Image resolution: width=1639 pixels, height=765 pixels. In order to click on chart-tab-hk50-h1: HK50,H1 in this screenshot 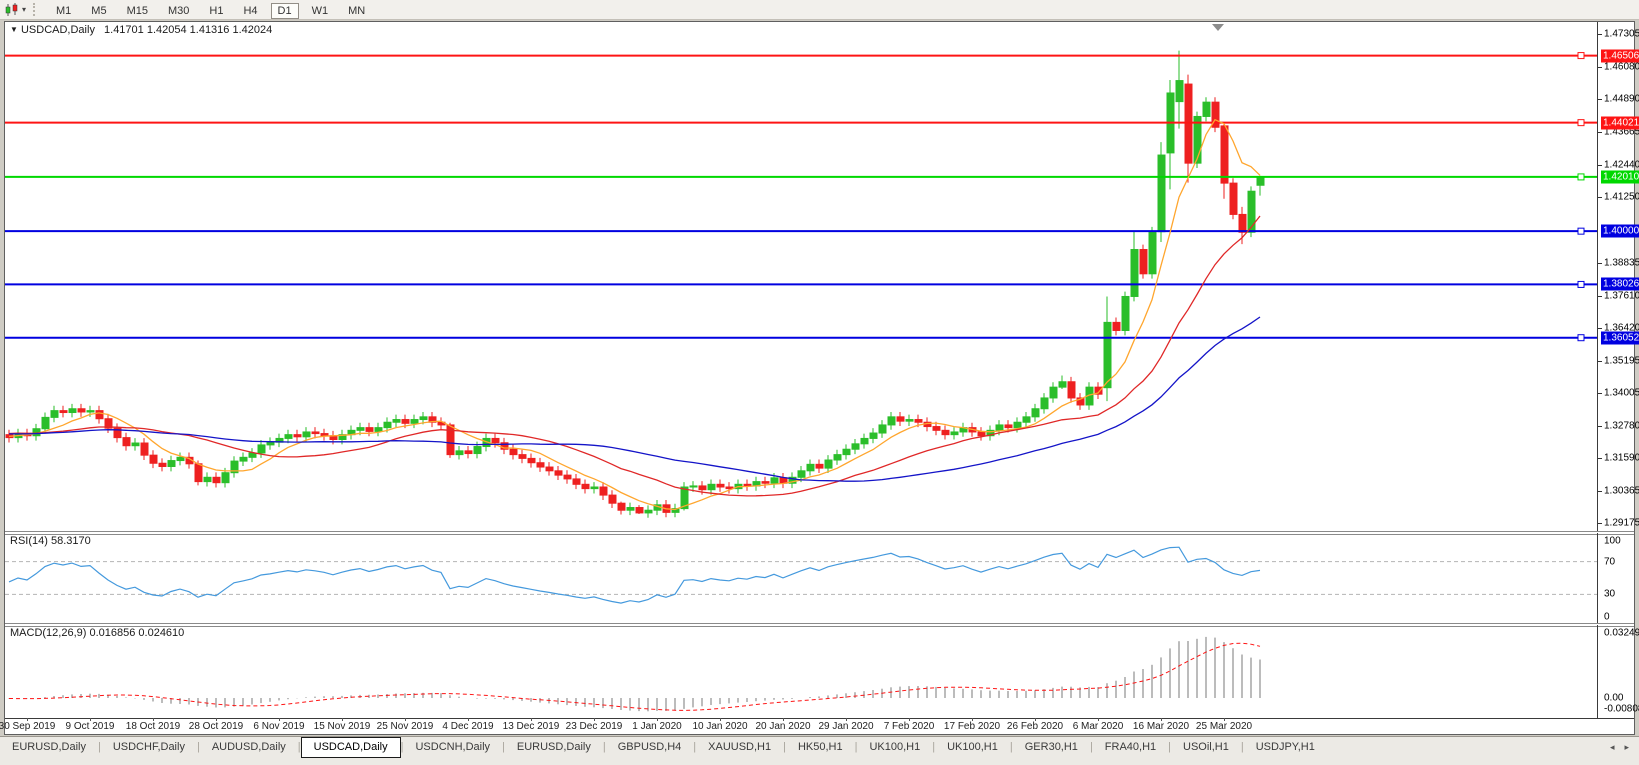, I will do `click(820, 747)`.